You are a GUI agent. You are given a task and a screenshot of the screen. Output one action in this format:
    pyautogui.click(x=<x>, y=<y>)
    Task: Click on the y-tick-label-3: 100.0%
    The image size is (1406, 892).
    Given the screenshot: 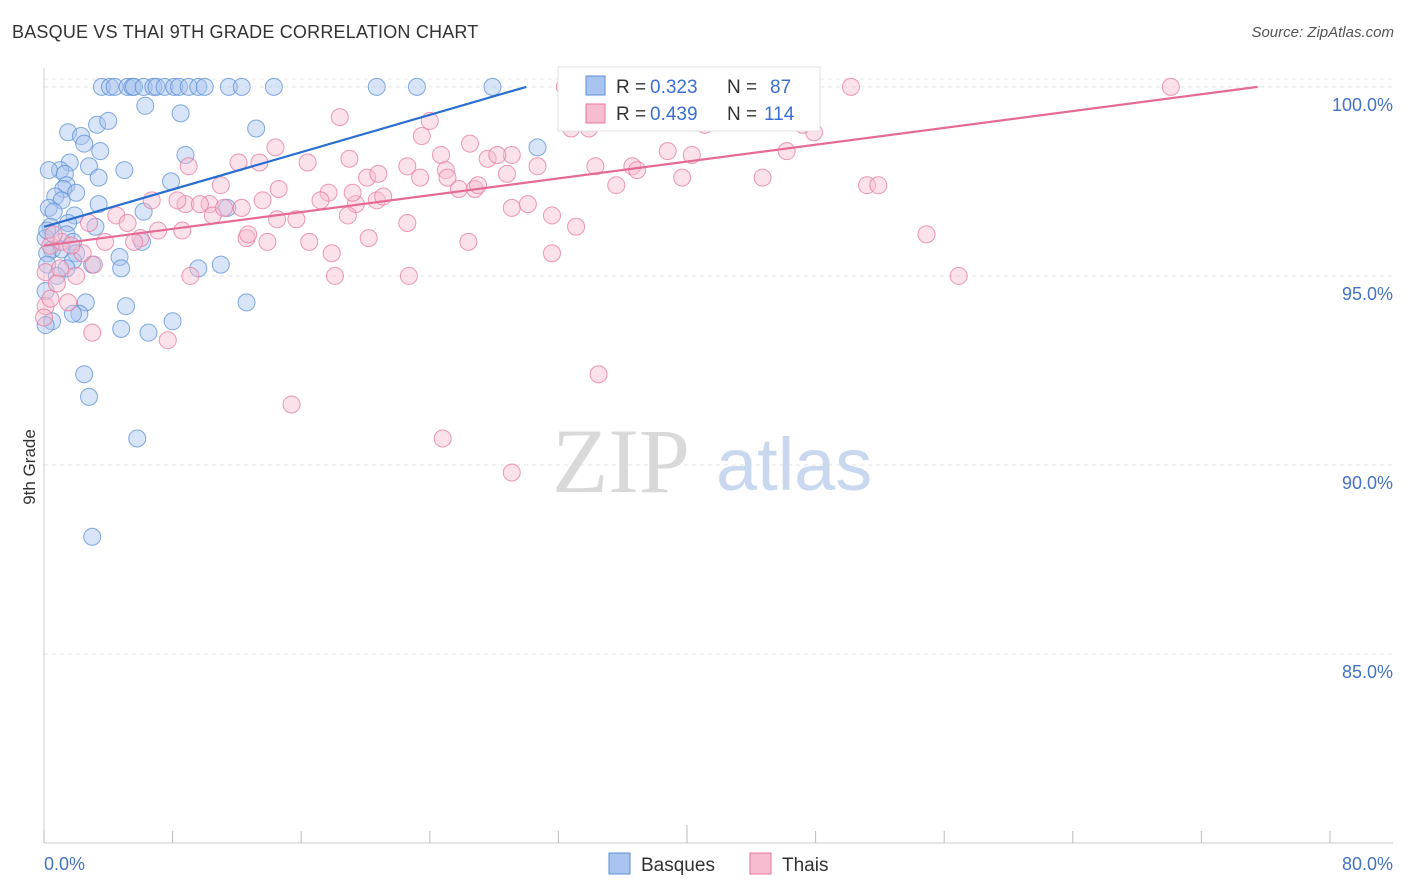 What is the action you would take?
    pyautogui.click(x=1362, y=105)
    